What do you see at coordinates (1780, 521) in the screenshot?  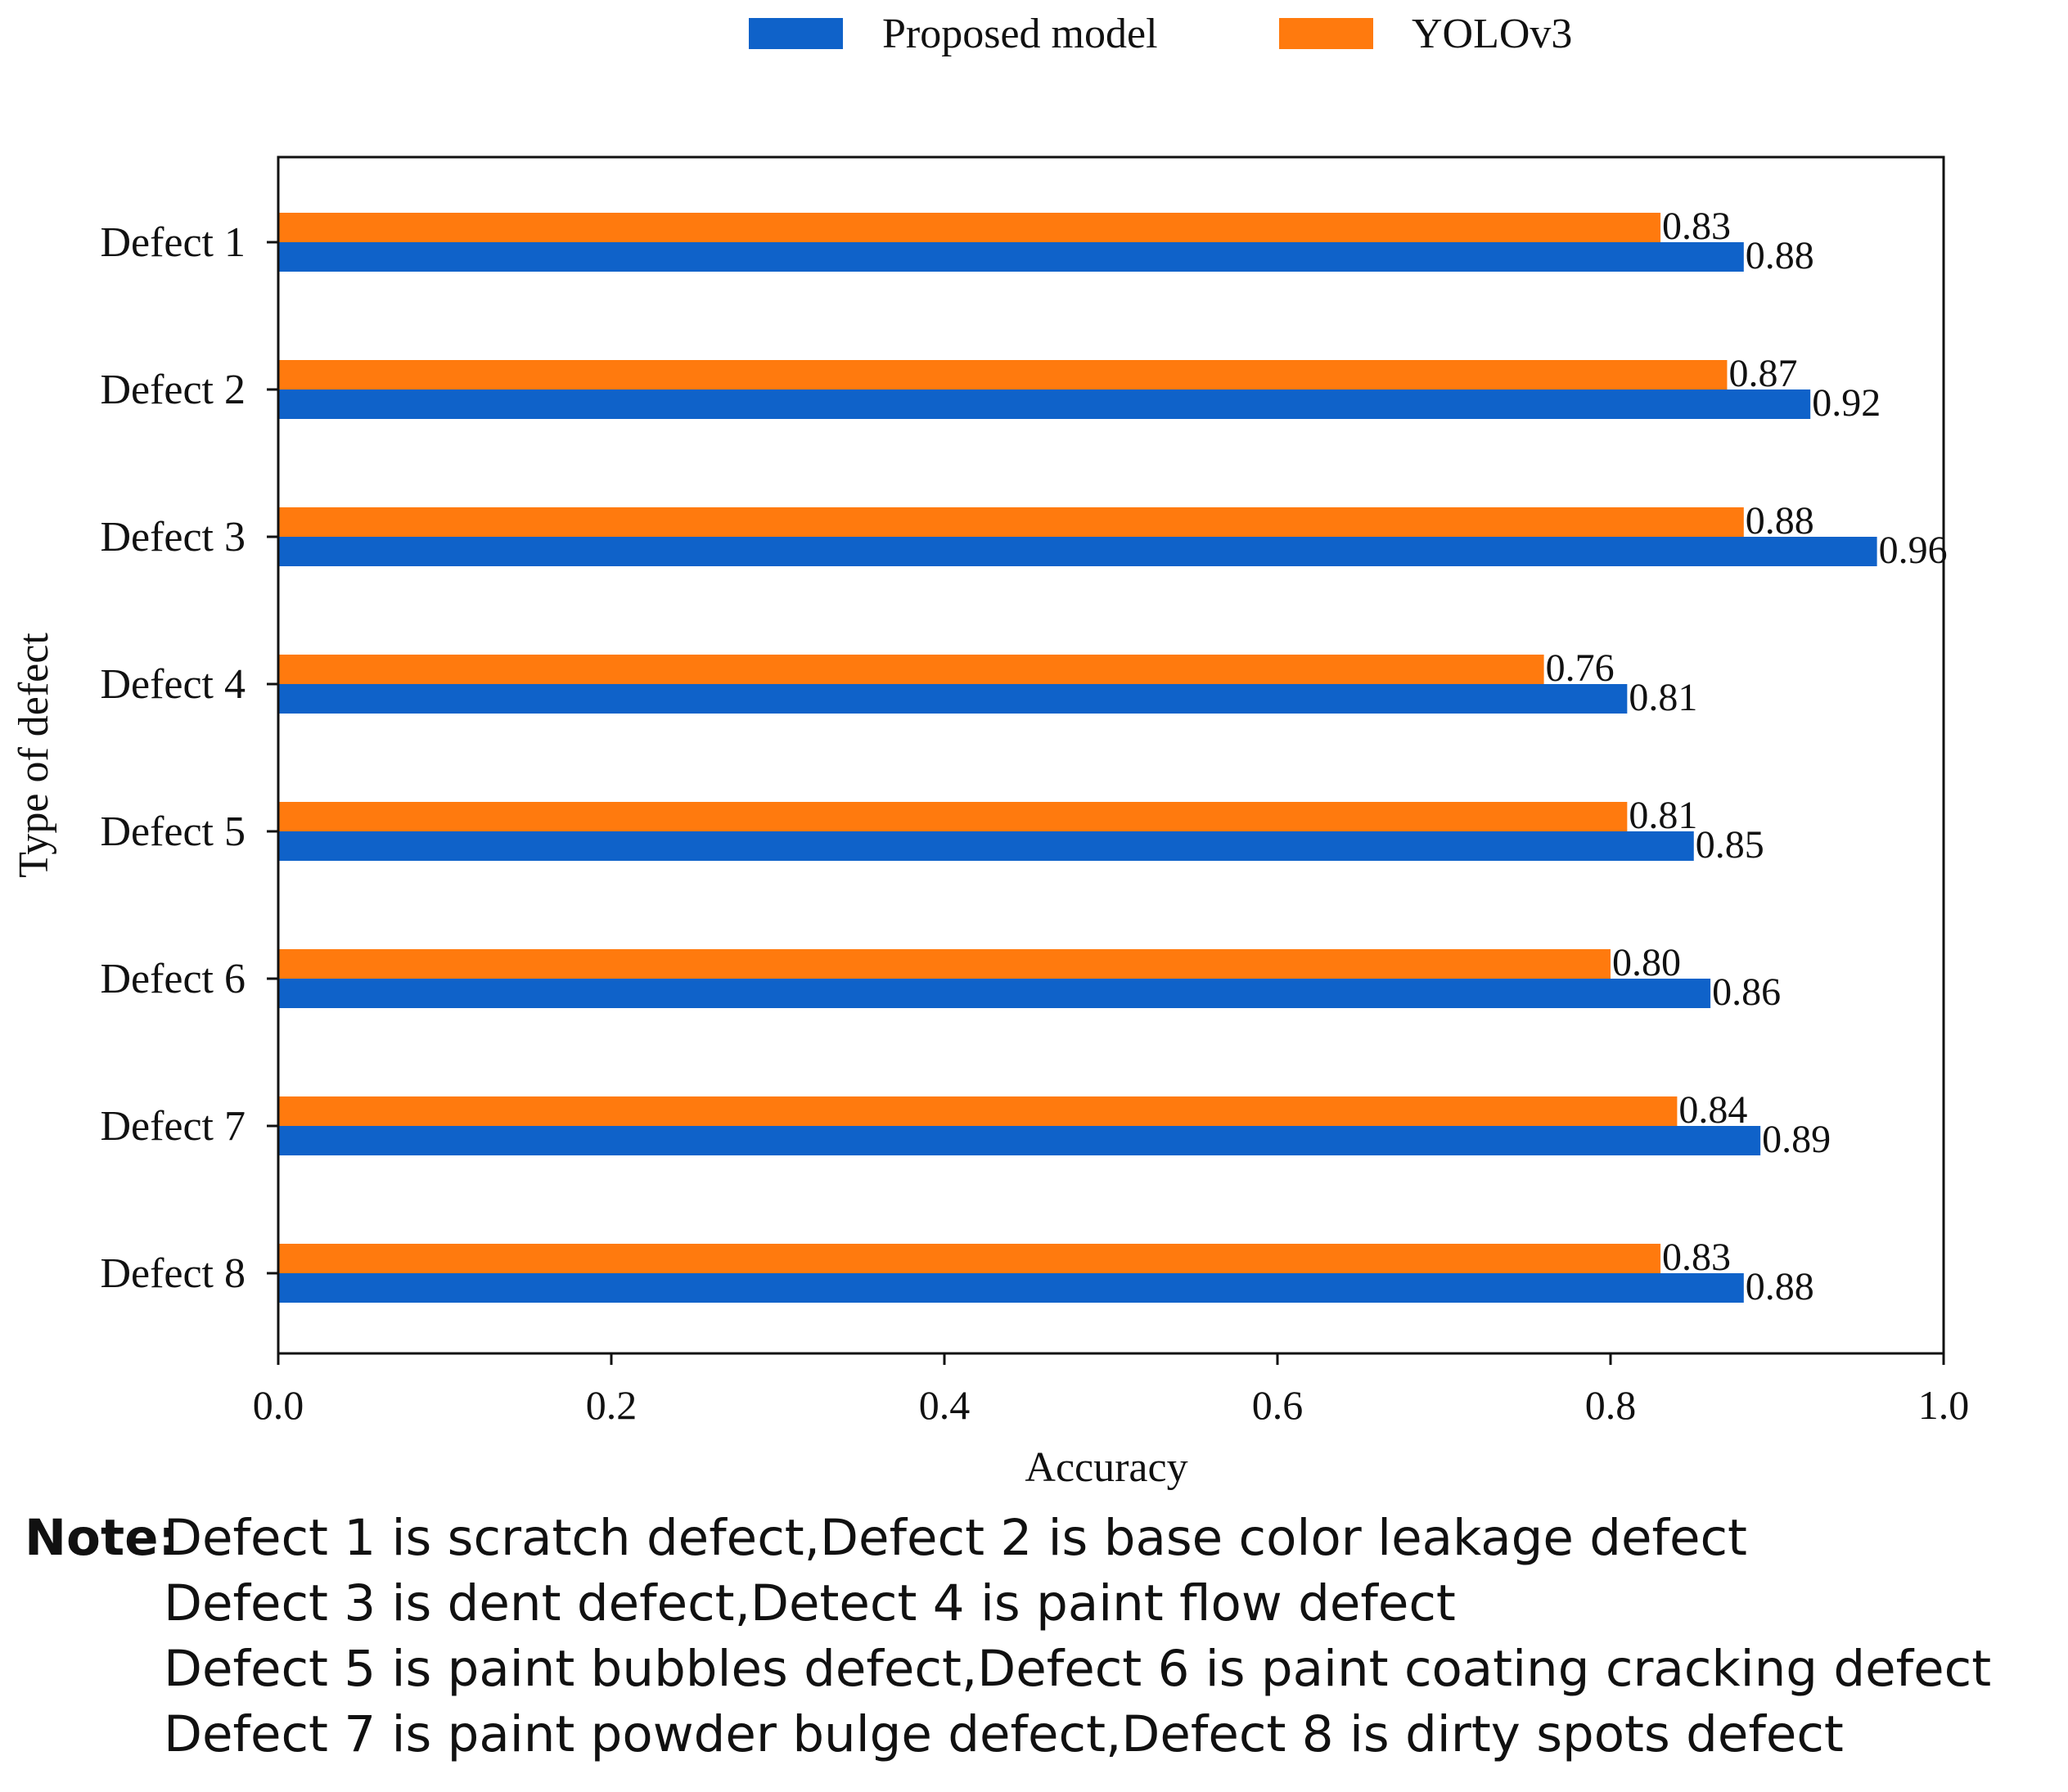 I see `value-label-yolov3: 0.88` at bounding box center [1780, 521].